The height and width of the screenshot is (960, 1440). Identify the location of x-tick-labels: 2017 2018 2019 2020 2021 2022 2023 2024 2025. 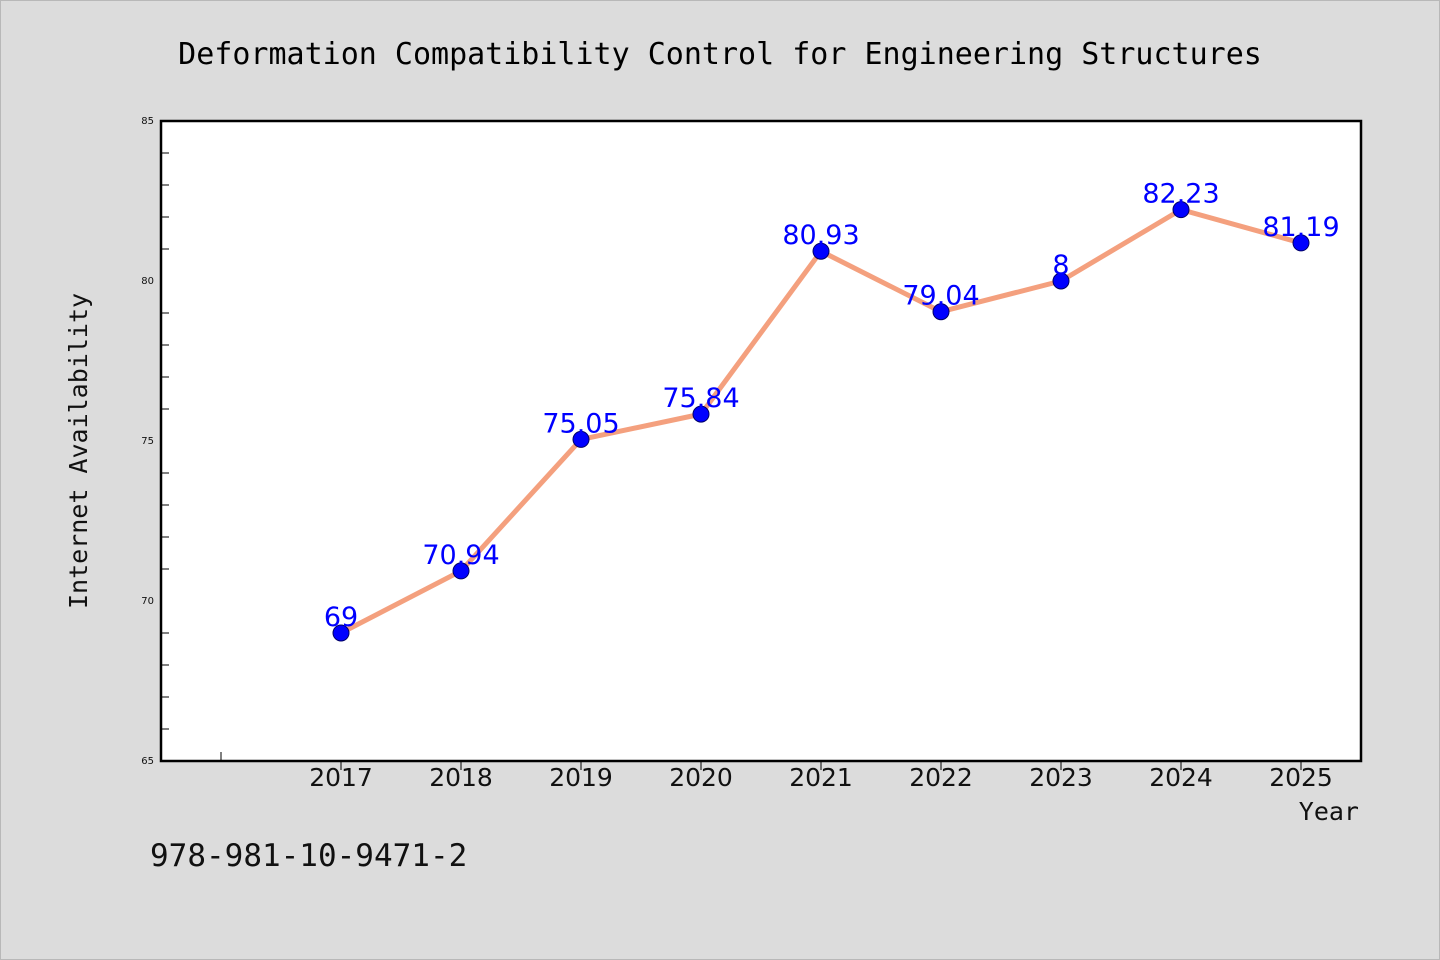
(821, 777).